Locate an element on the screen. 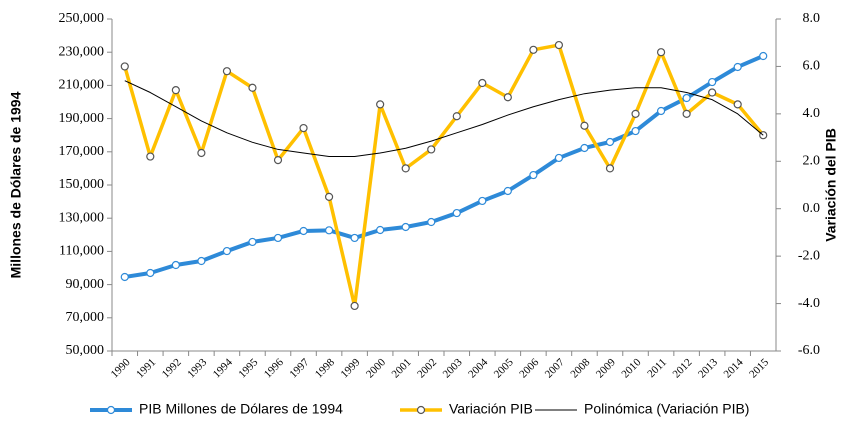 The height and width of the screenshot is (425, 844). x-tick-label: 1991 is located at coordinates (146, 368).